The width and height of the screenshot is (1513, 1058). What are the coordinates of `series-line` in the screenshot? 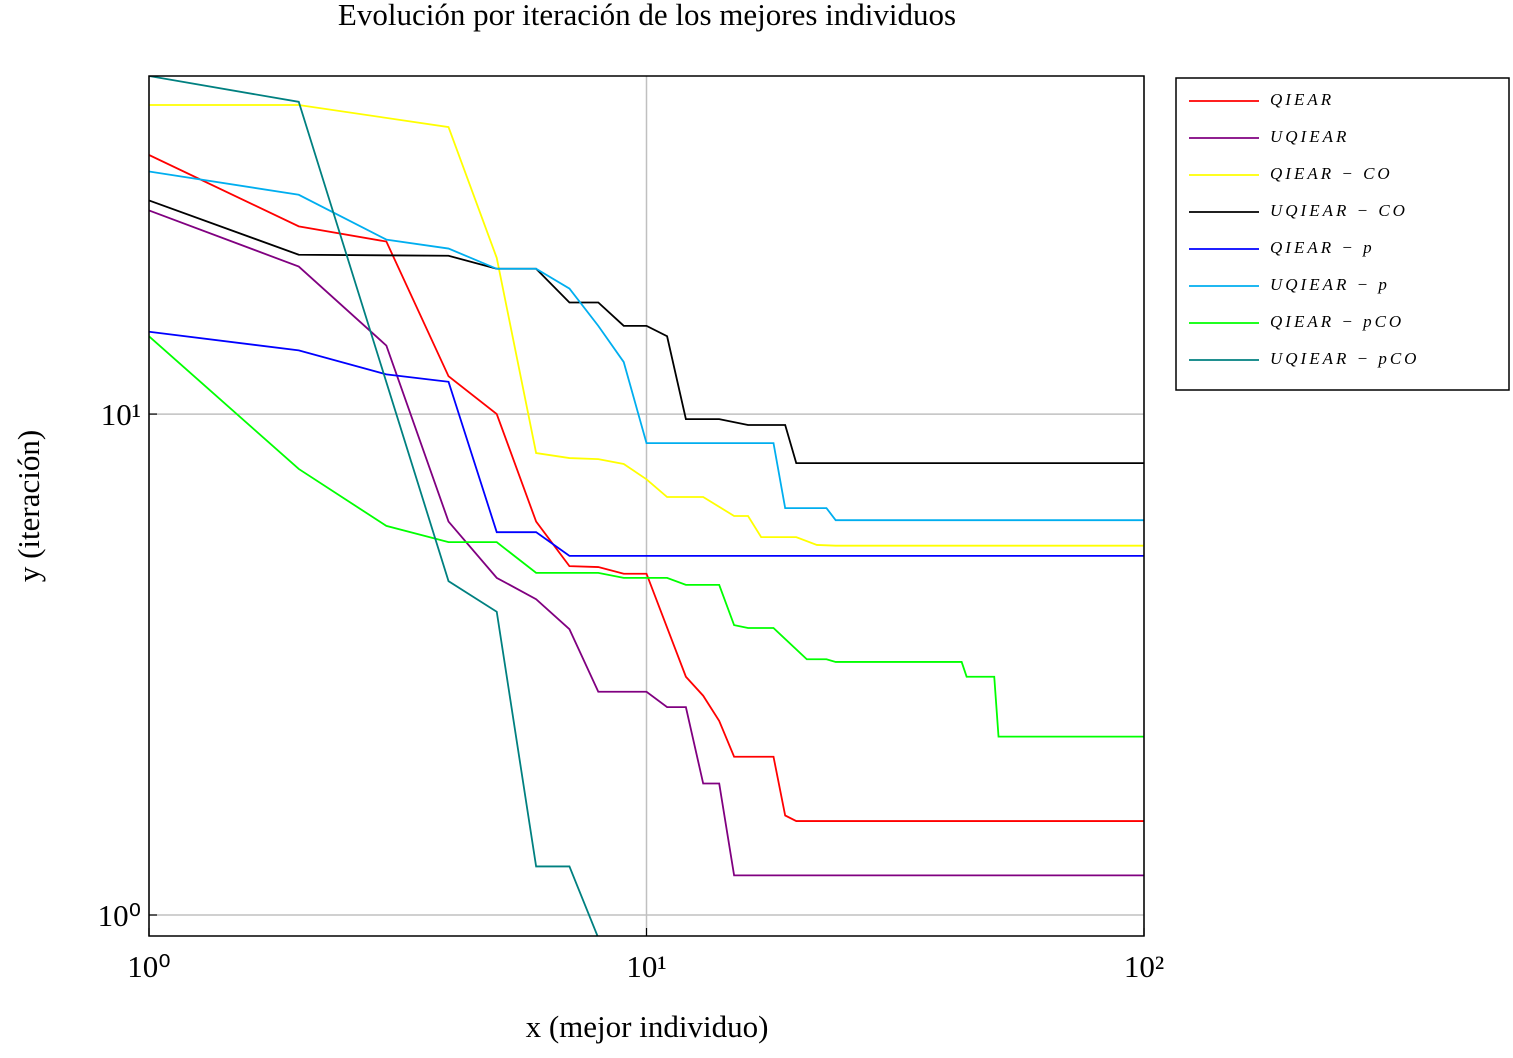 It's located at (646, 443).